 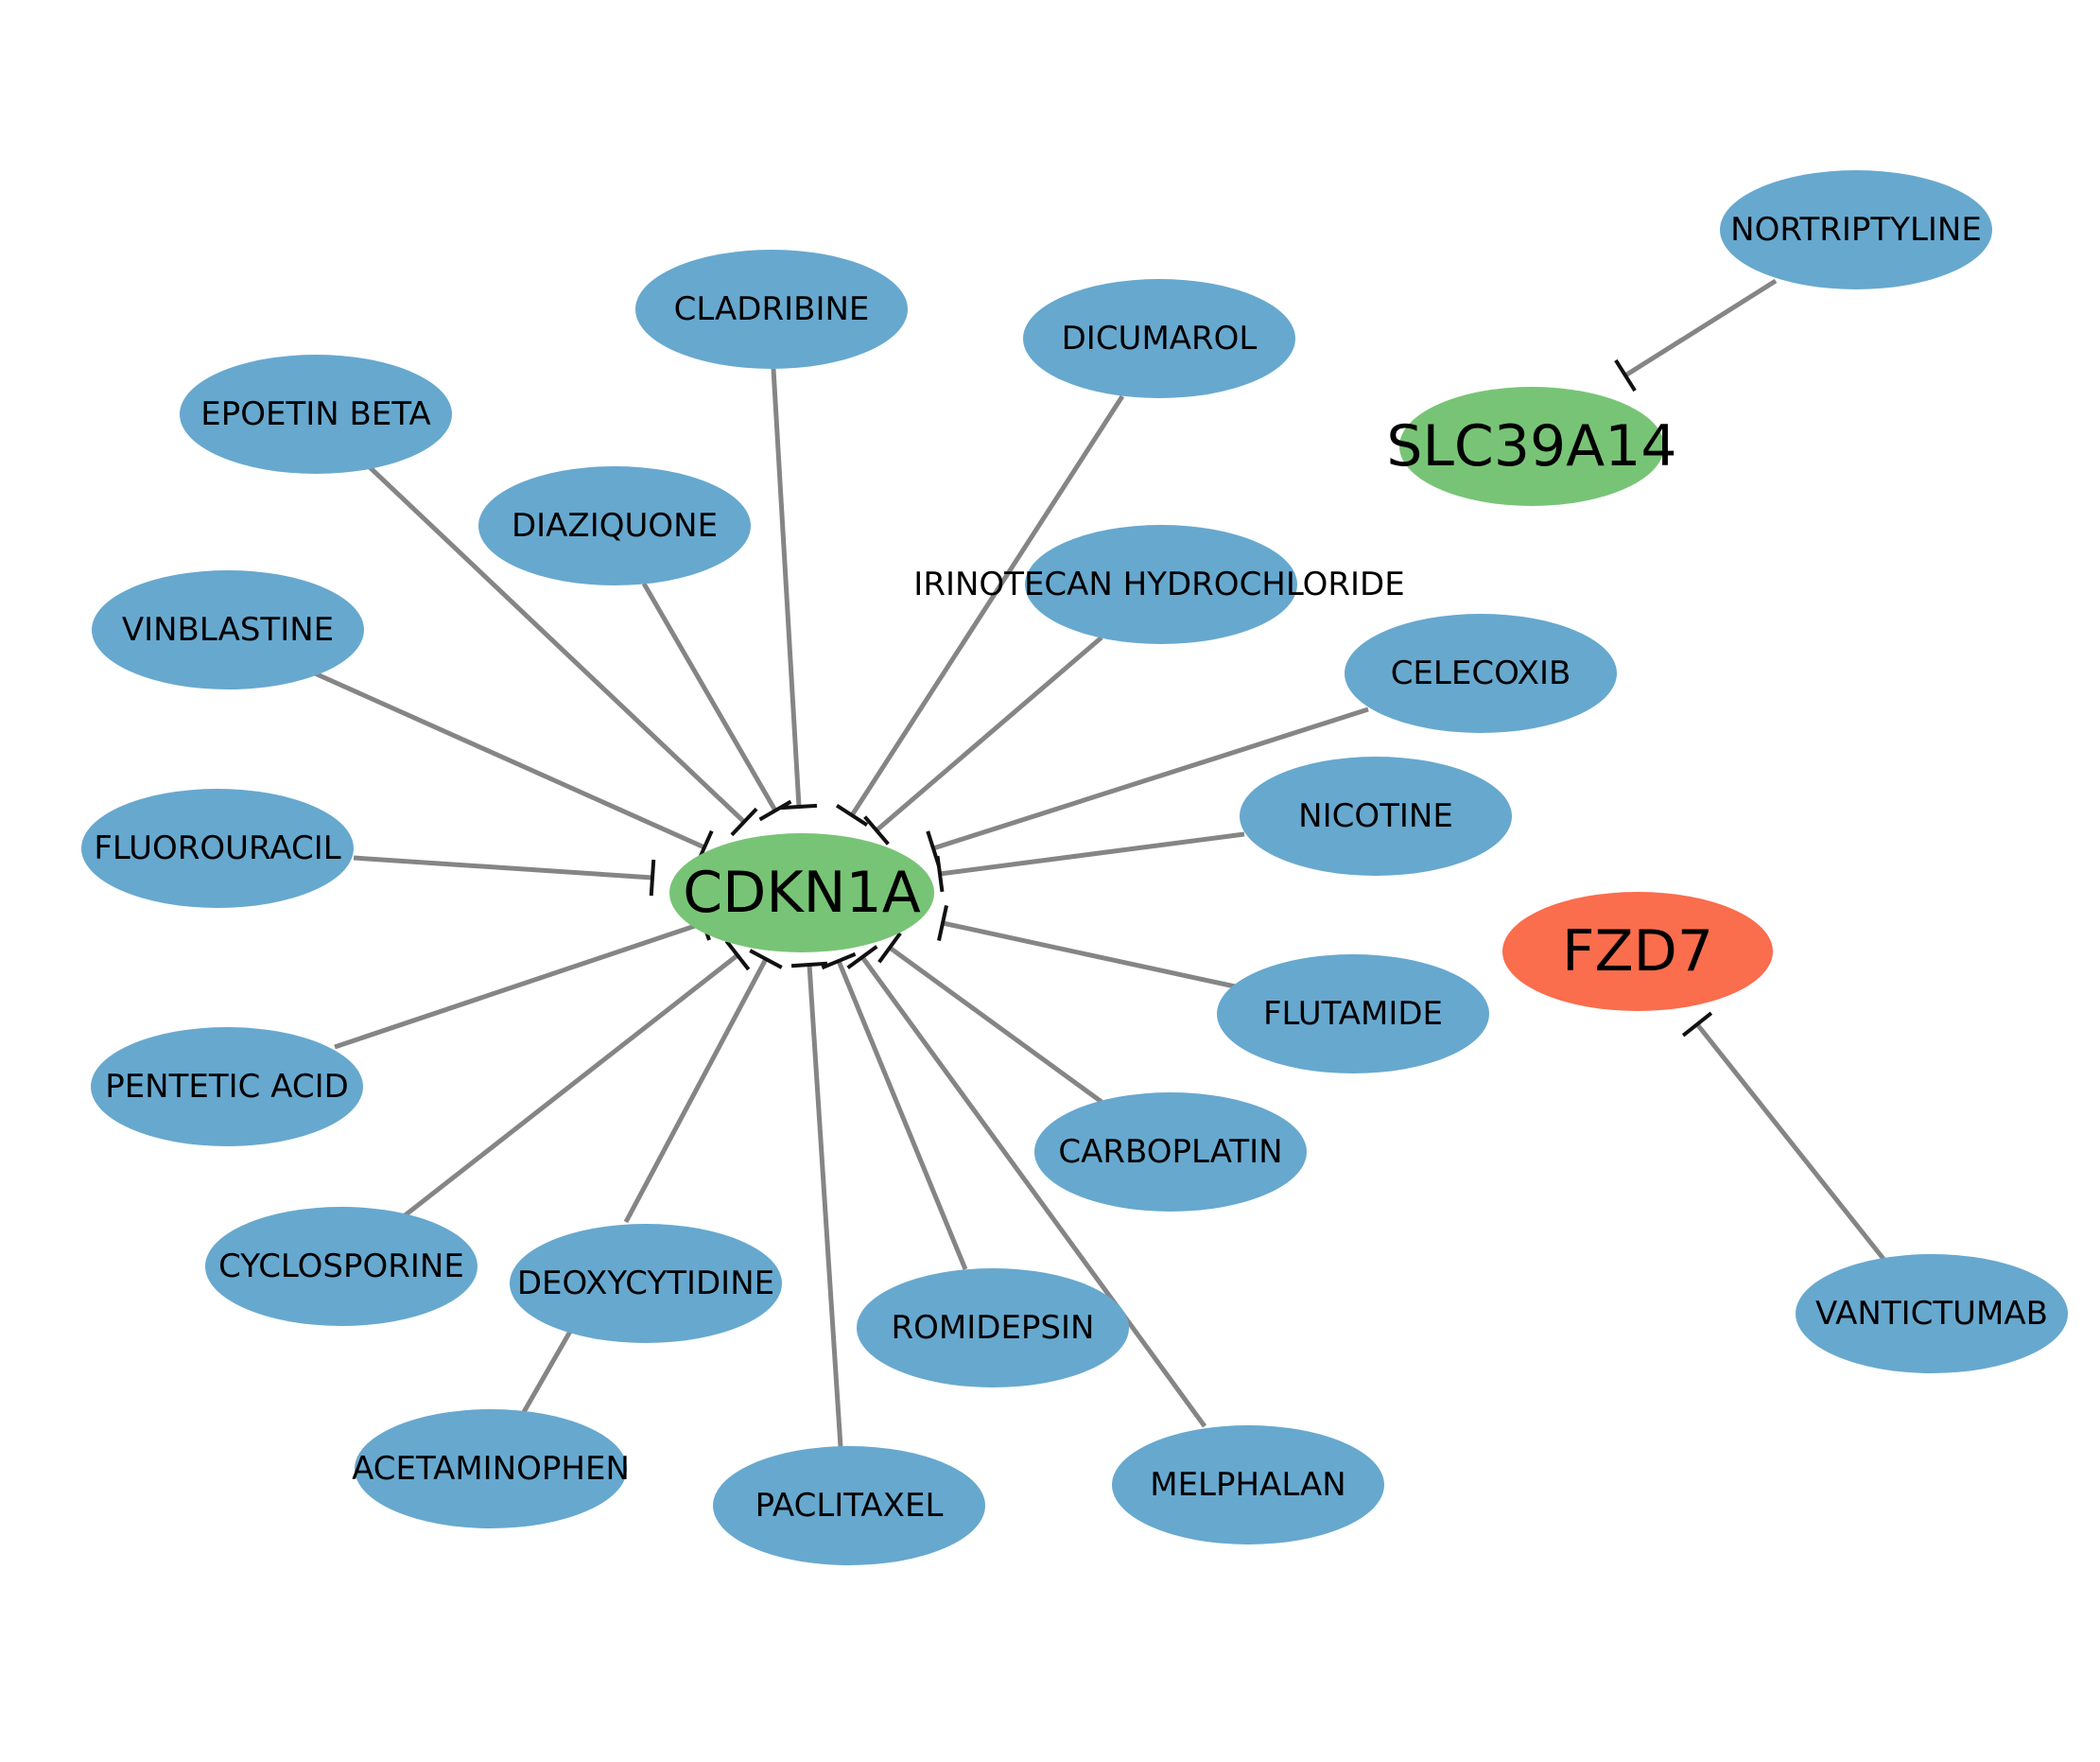 I want to click on node-irinotecan-hydrochloride-label: IRINOTECAN HYDROCHLORIDE, so click(x=1159, y=584).